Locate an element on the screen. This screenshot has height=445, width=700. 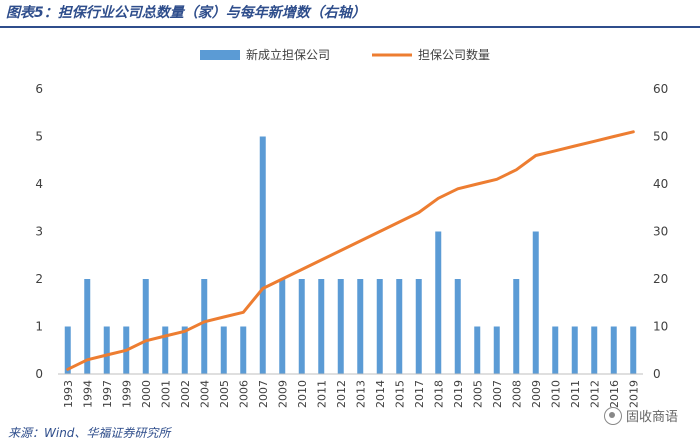
legend: 新成立担保公司 担保公司数量 is located at coordinates (345, 54).